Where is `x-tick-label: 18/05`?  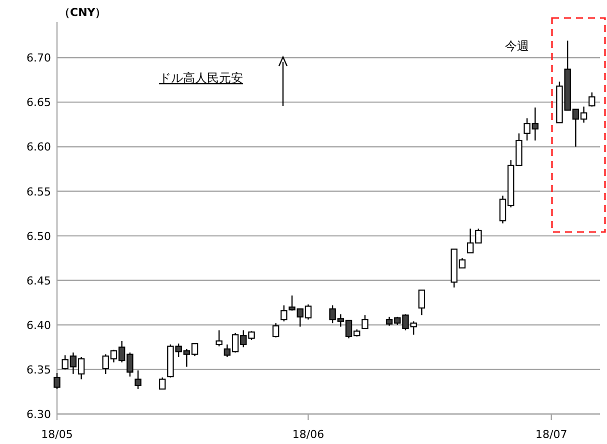
x-tick-label: 18/05 is located at coordinates (57, 434).